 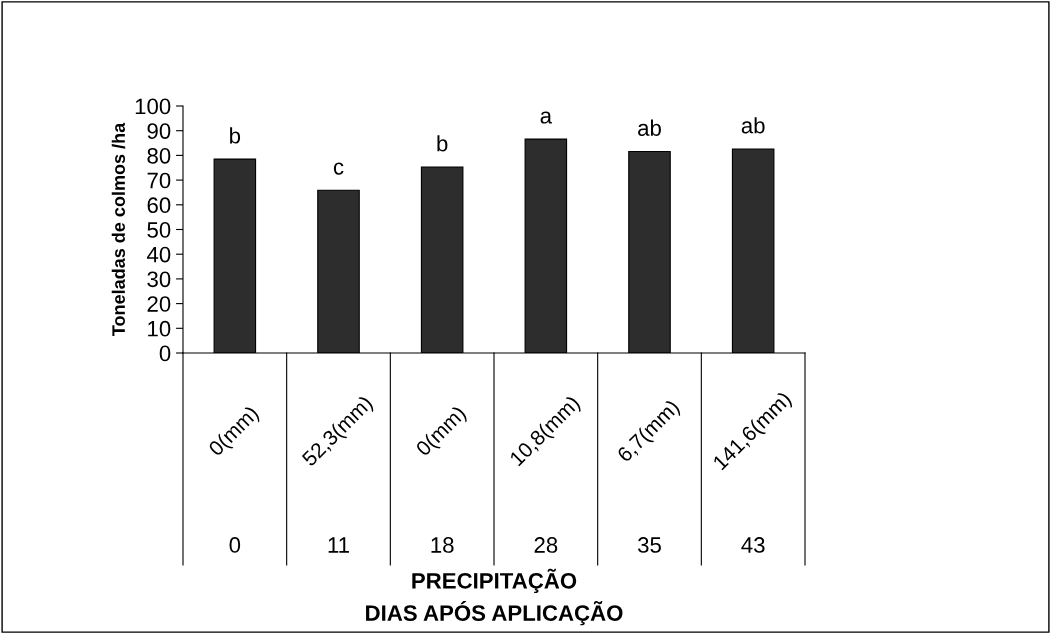 I want to click on y-axis-title: Toneladas de colmos /ha, so click(x=118, y=229).